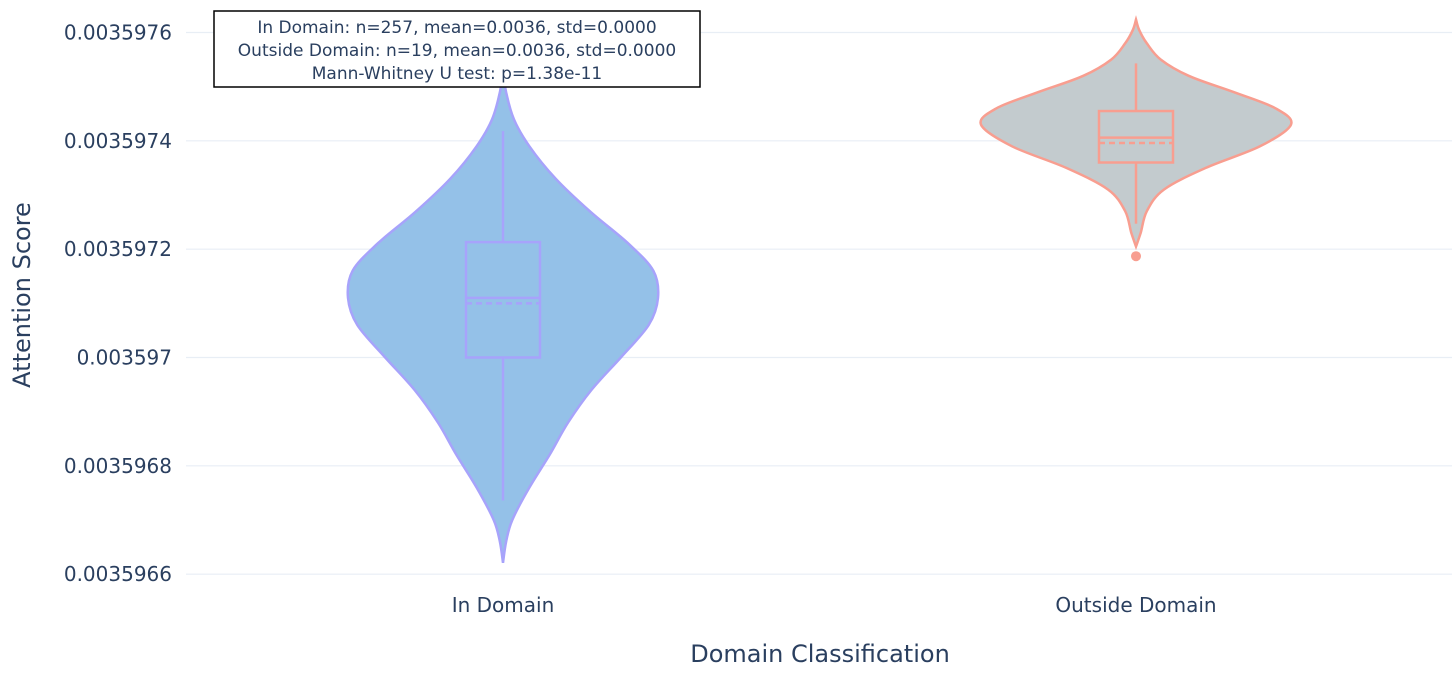 The width and height of the screenshot is (1456, 681). I want to click on y-tick-label: 0.0035972, so click(118, 249).